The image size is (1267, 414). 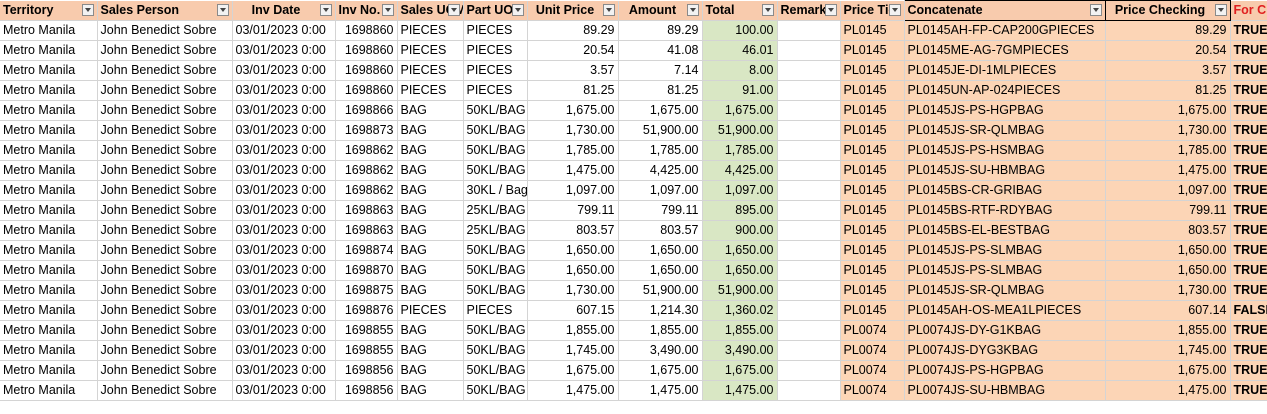 What do you see at coordinates (1168, 90) in the screenshot?
I see `price-checking-cell: 81.25` at bounding box center [1168, 90].